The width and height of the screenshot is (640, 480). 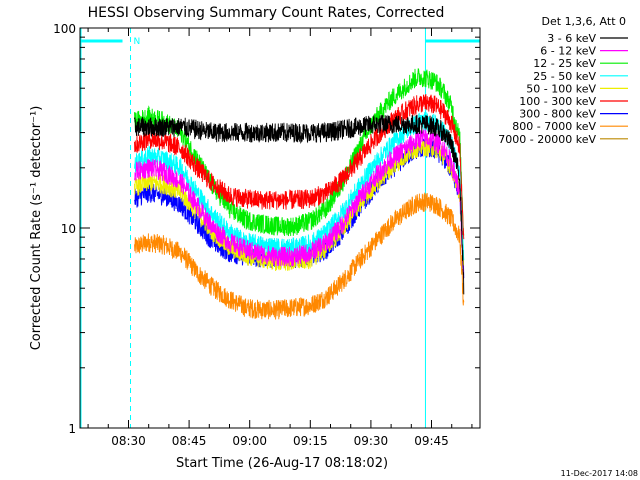 What do you see at coordinates (557, 101) in the screenshot?
I see `legend-label: 100 - 300 keV` at bounding box center [557, 101].